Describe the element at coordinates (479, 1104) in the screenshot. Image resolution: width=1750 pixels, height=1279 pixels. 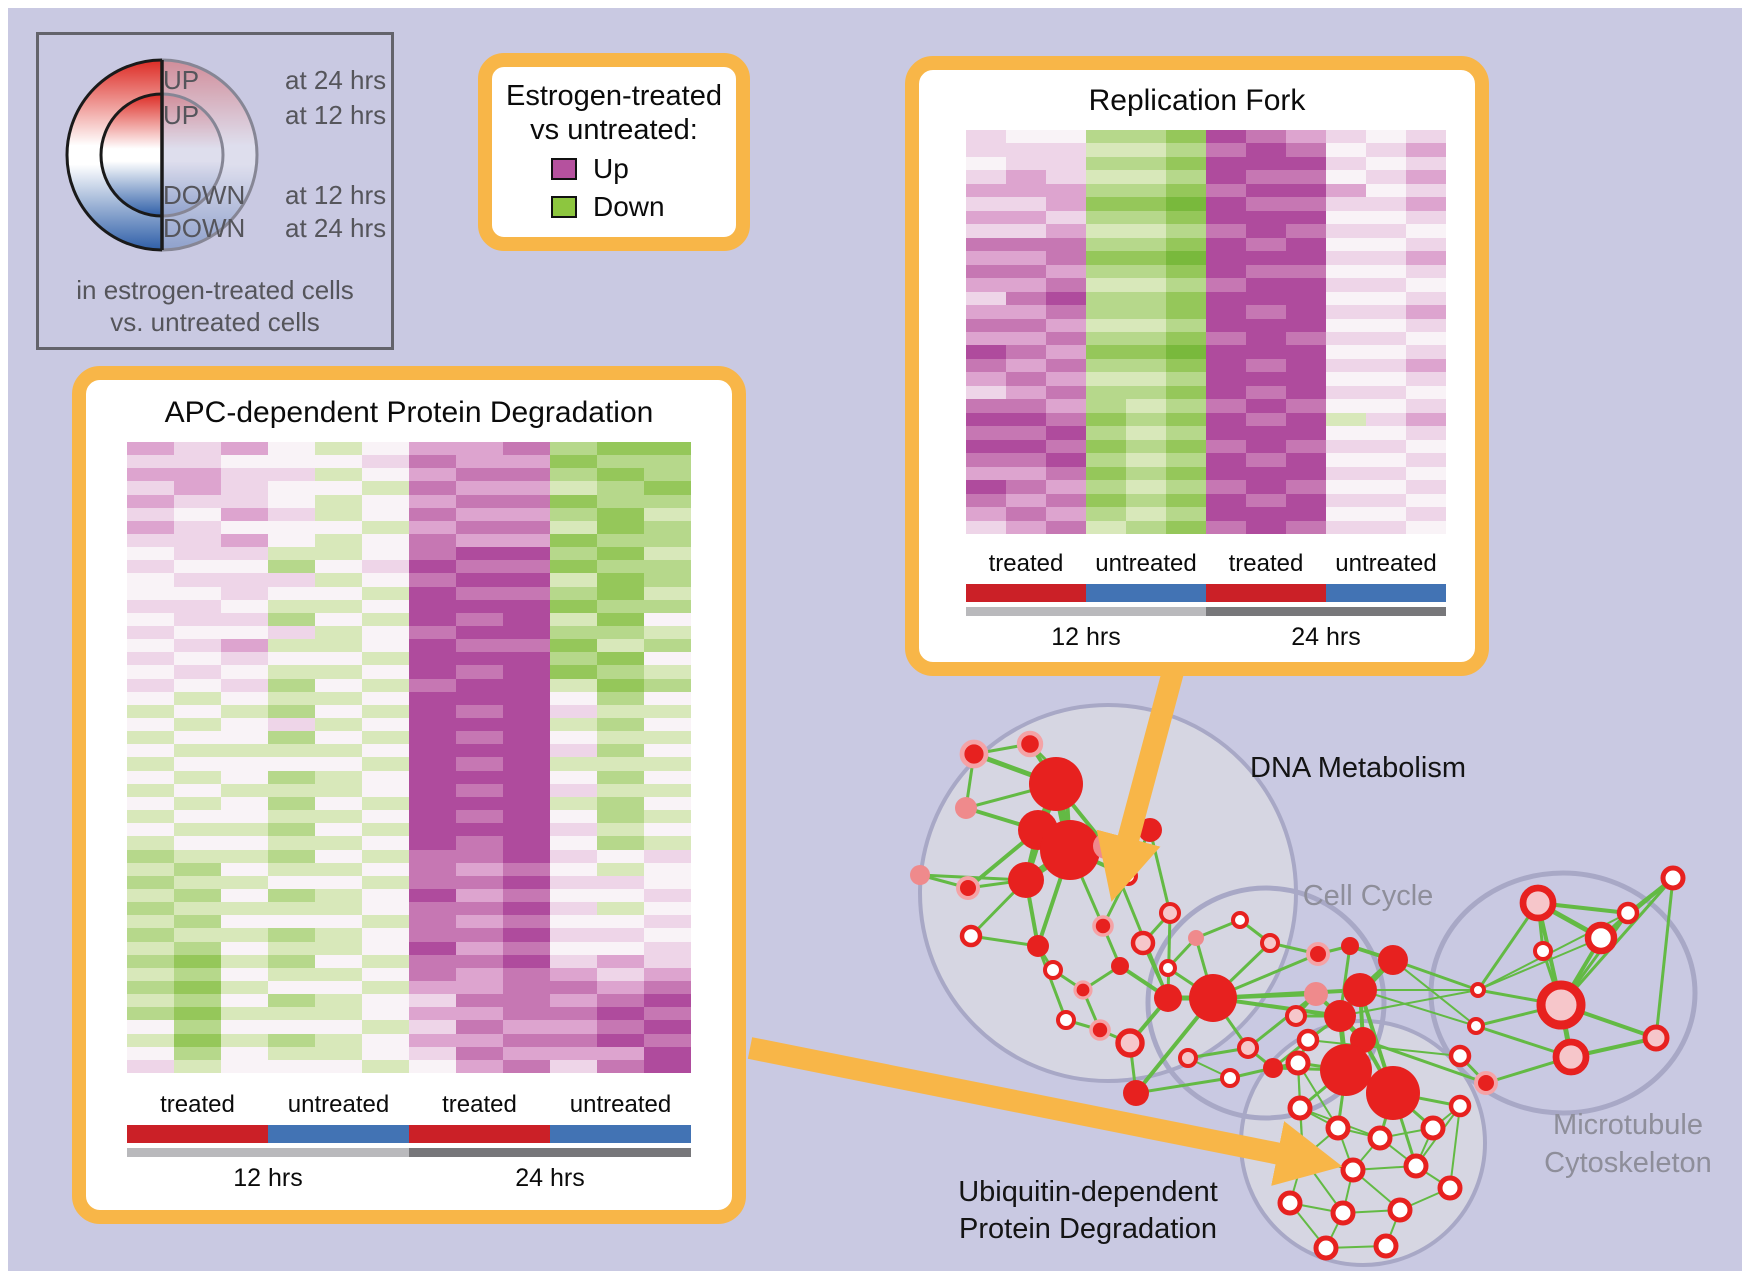
I see `heatmap-group-label: treated` at that location.